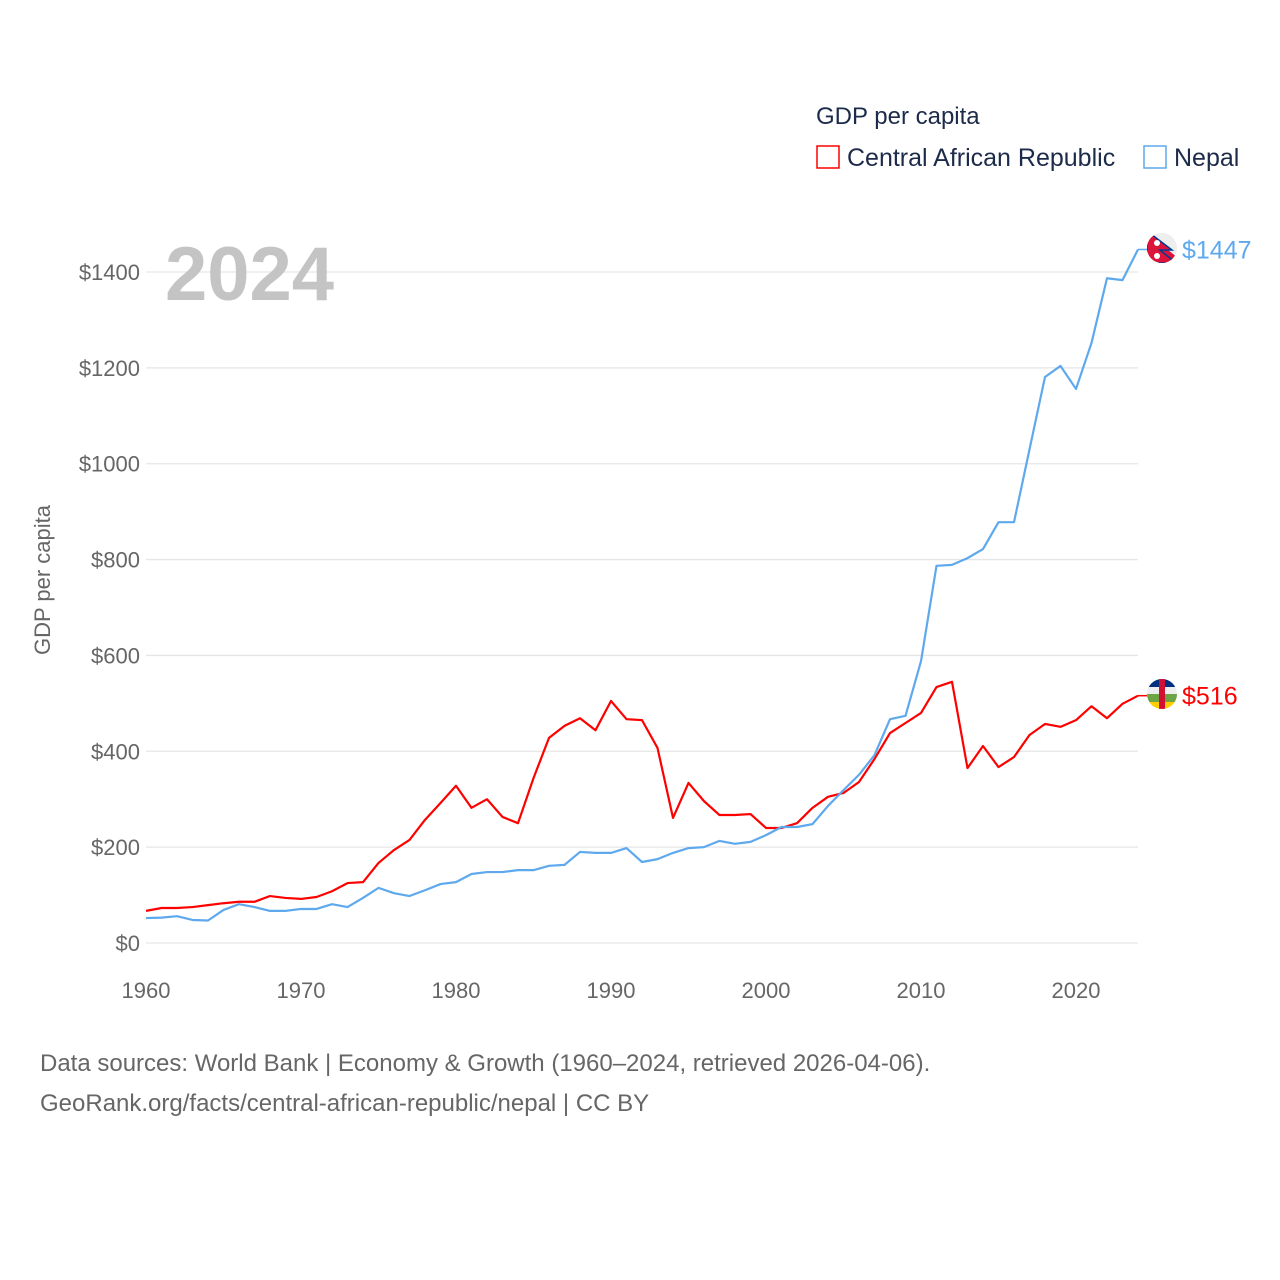 The height and width of the screenshot is (1280, 1280). What do you see at coordinates (115, 655) in the screenshot?
I see `y-tick-label: $600` at bounding box center [115, 655].